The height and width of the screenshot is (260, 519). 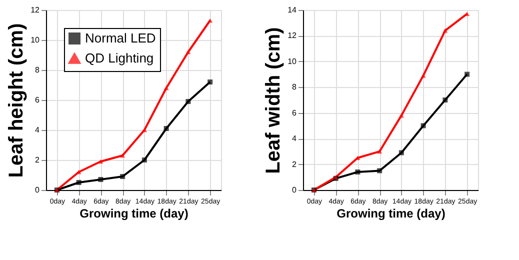 What do you see at coordinates (120, 38) in the screenshot?
I see `legend-label: Normal LED` at bounding box center [120, 38].